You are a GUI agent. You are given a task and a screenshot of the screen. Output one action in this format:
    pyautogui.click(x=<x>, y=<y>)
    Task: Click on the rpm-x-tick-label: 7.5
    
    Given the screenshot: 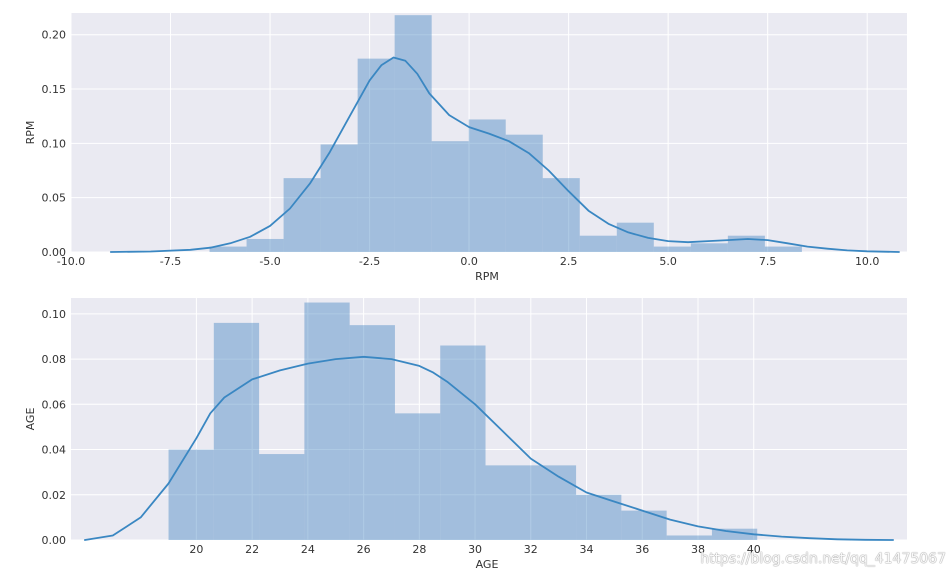 What is the action you would take?
    pyautogui.click(x=768, y=261)
    